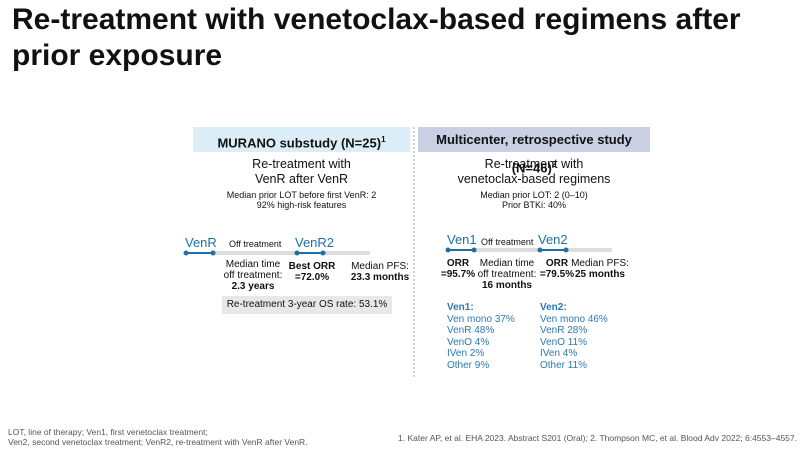 This screenshot has width=803, height=453. Describe the element at coordinates (301, 195) in the screenshot. I see `detail-line: Median prior LOT before first VenR: 2` at that location.